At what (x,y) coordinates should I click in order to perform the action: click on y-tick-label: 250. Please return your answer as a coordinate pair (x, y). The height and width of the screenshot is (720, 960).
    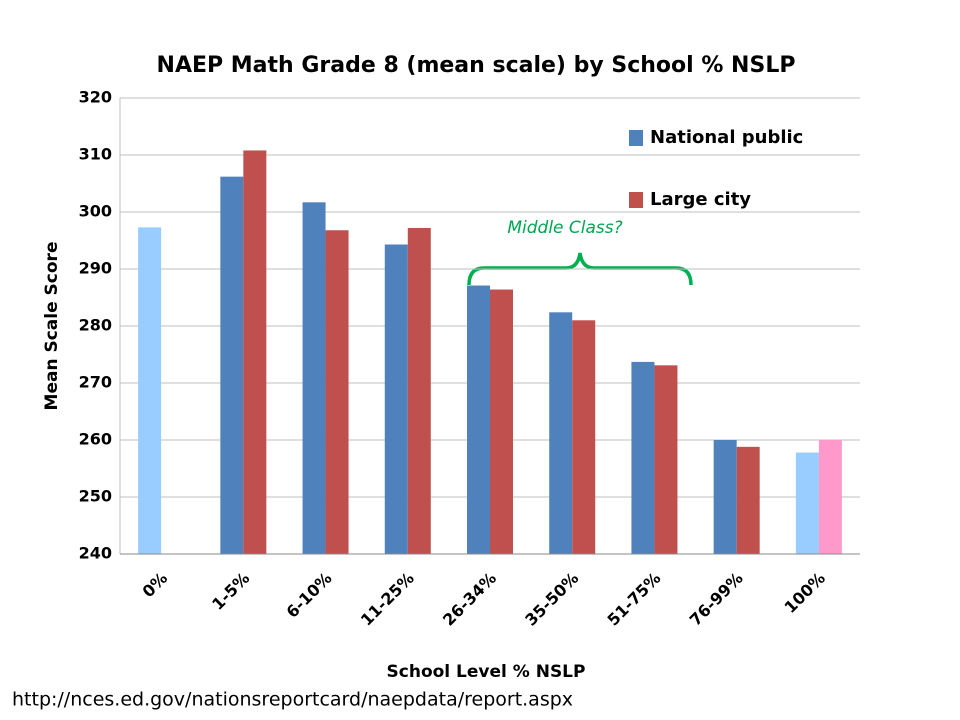
    Looking at the image, I should click on (95, 496).